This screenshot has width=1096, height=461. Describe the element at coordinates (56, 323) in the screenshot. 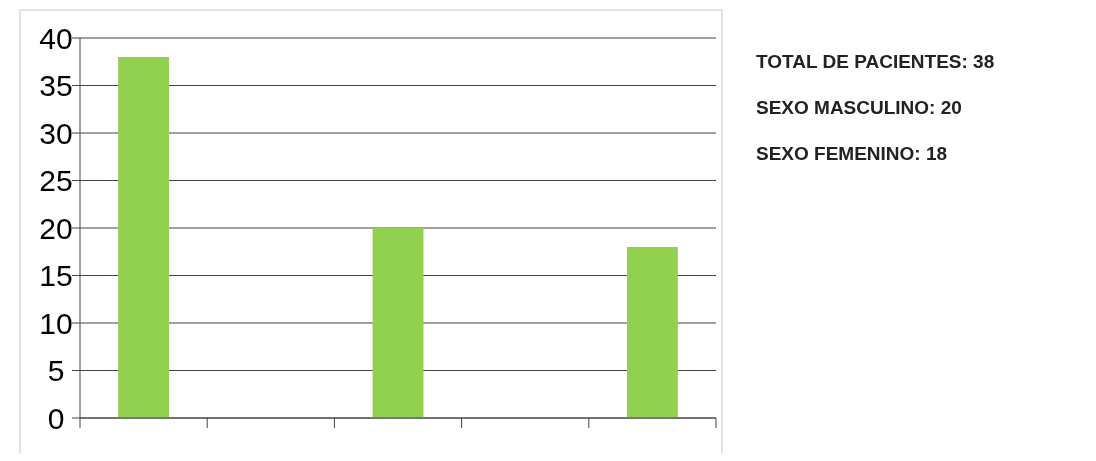

I see `y-tick-label: 10` at that location.